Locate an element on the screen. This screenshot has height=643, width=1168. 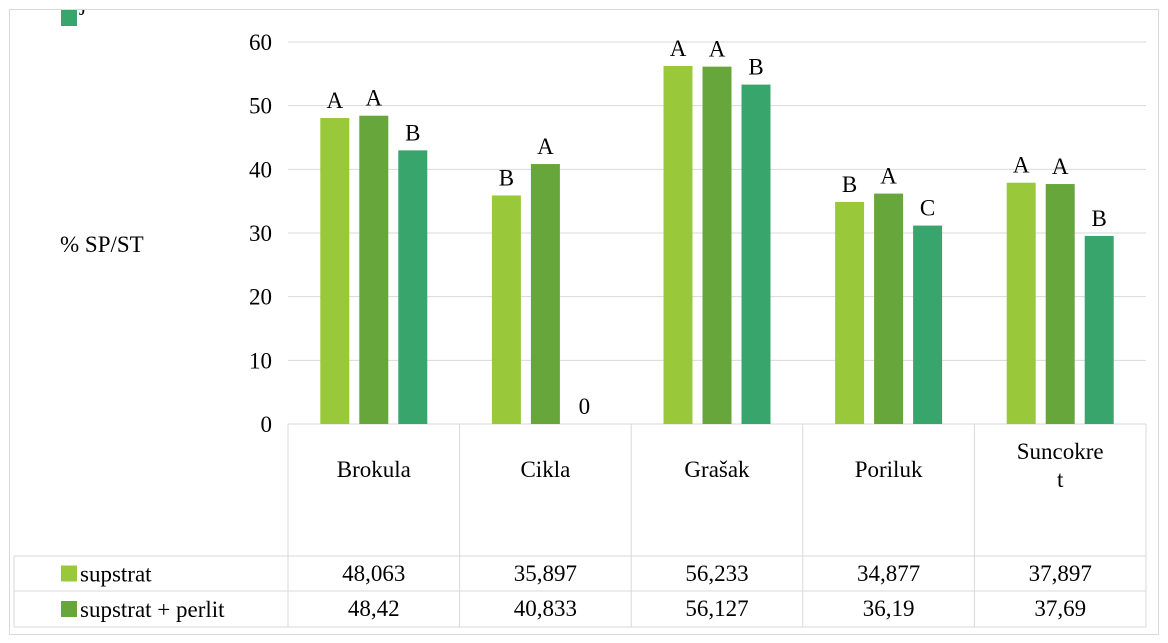
table-cell-value: 35,897 is located at coordinates (545, 573).